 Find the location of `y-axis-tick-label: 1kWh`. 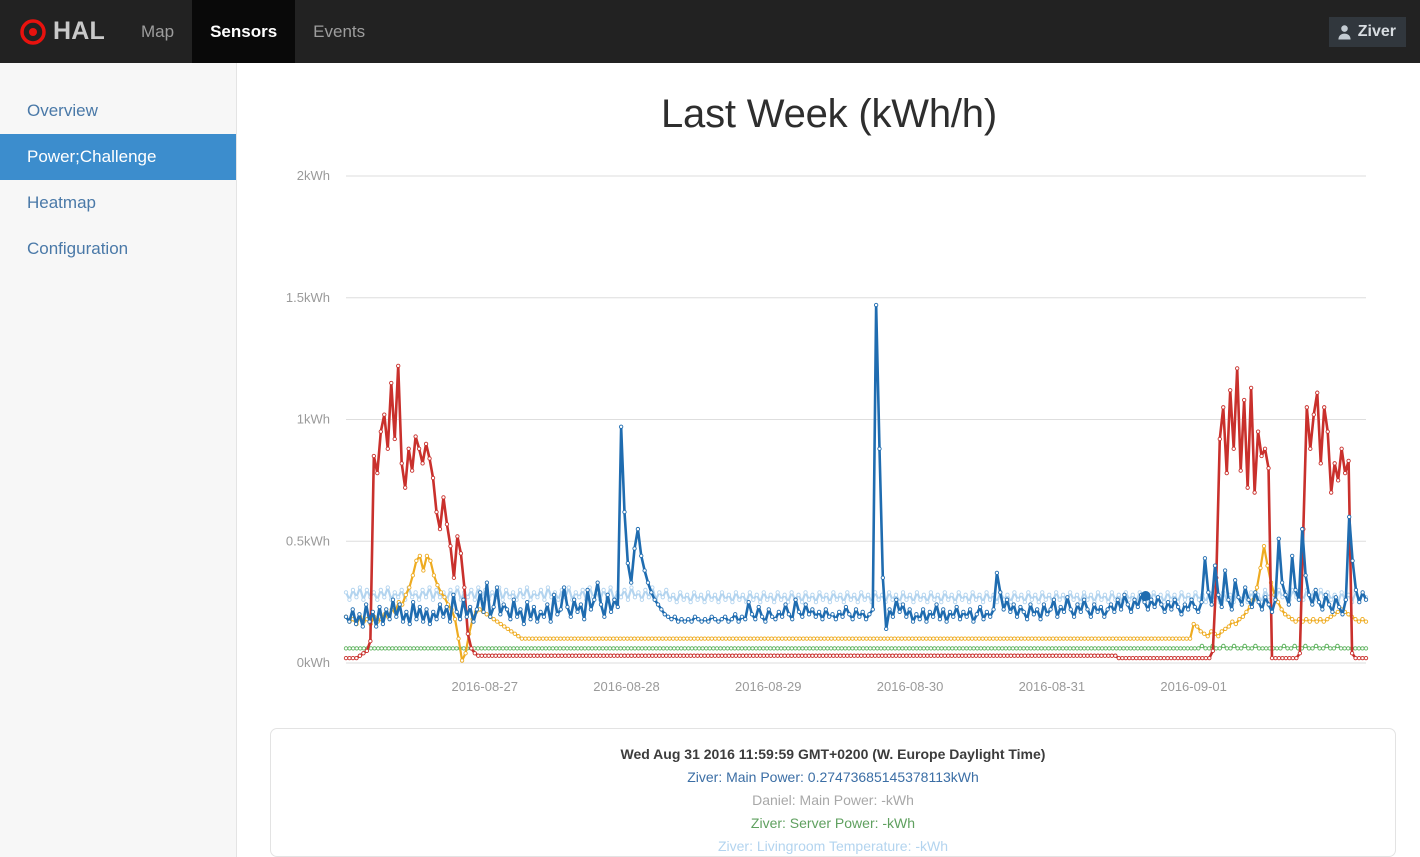

y-axis-tick-label: 1kWh is located at coordinates (313, 419).